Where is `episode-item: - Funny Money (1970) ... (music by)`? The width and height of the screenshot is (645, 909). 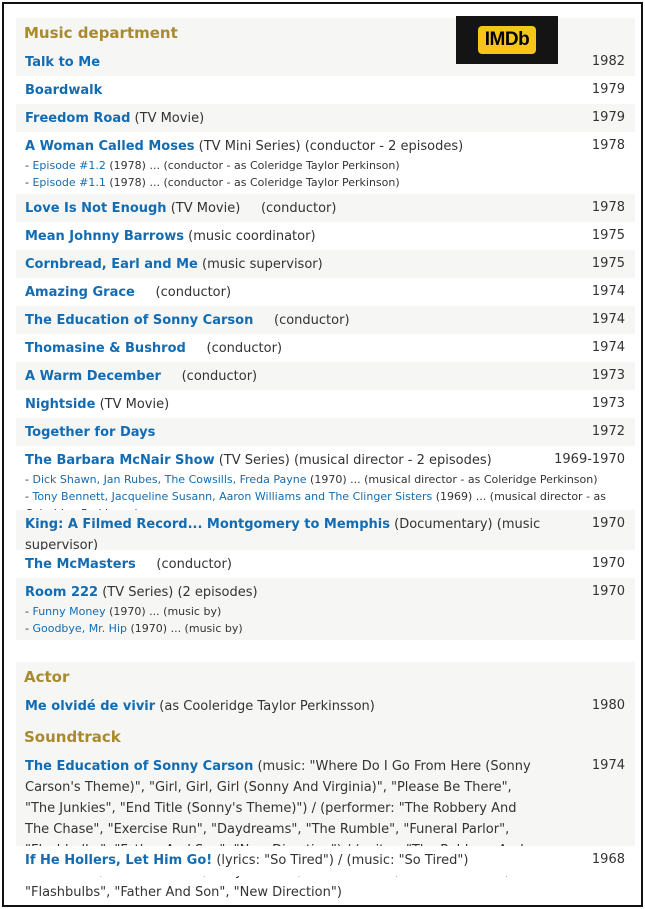
episode-item: - Funny Money (1970) ... (music by) is located at coordinates (324, 611).